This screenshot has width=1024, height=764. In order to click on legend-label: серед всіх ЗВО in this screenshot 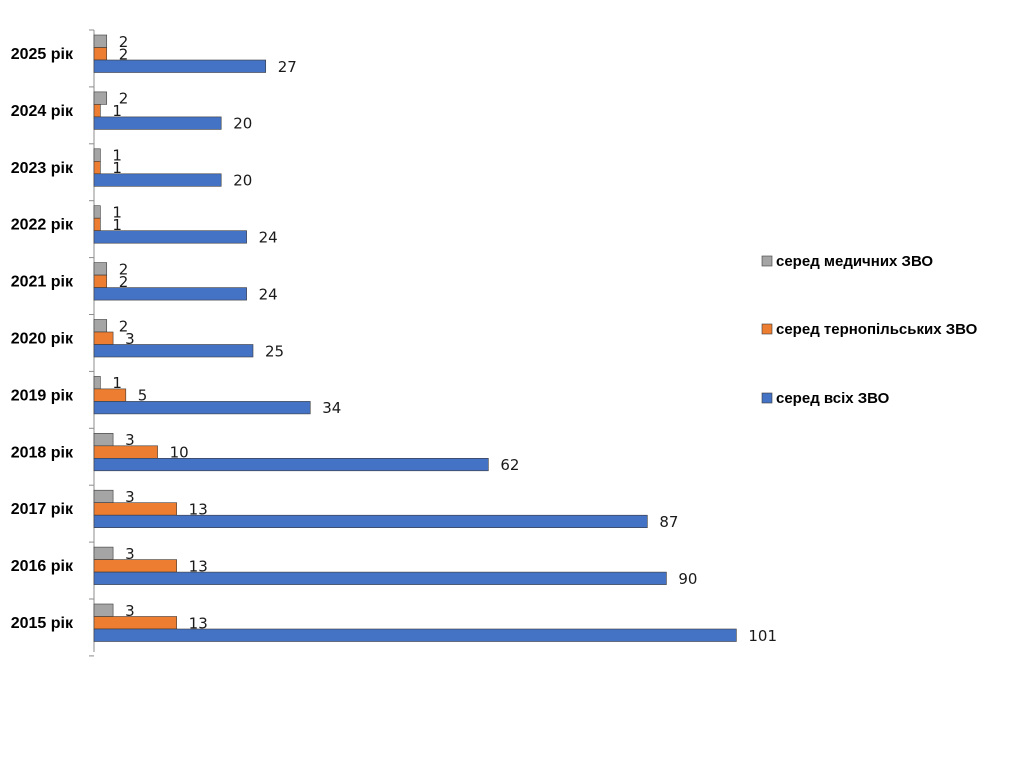, I will do `click(833, 398)`.